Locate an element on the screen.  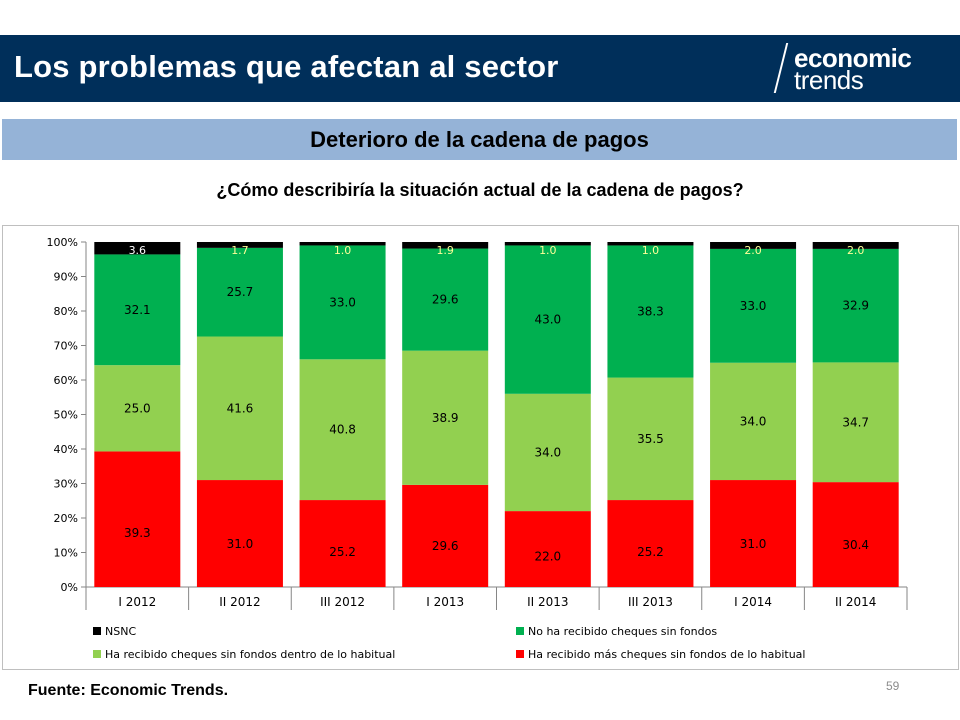
y-tick-label: 70% is located at coordinates (66, 346).